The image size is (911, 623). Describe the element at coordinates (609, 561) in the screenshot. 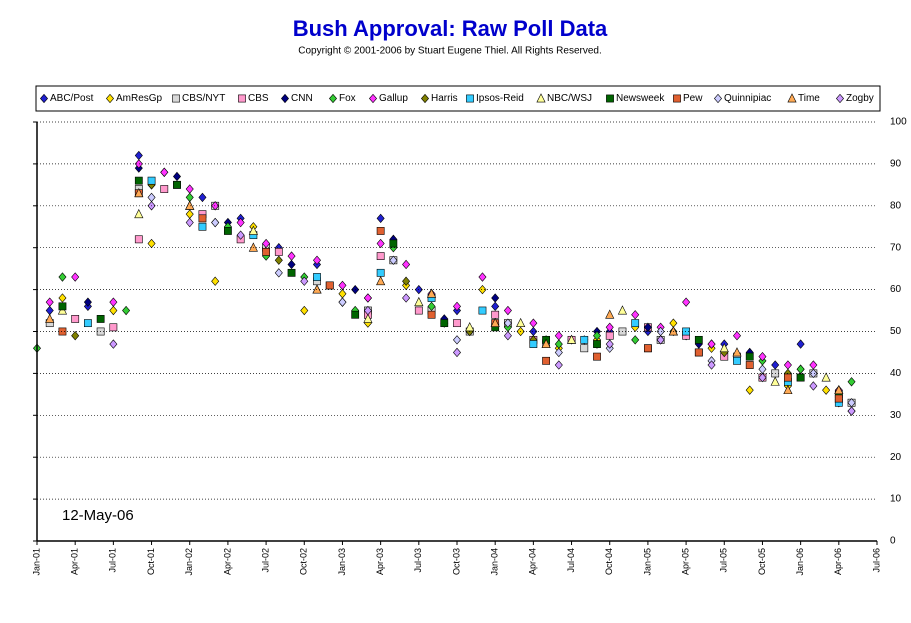

I see `x-tick-label: Oct-04` at that location.